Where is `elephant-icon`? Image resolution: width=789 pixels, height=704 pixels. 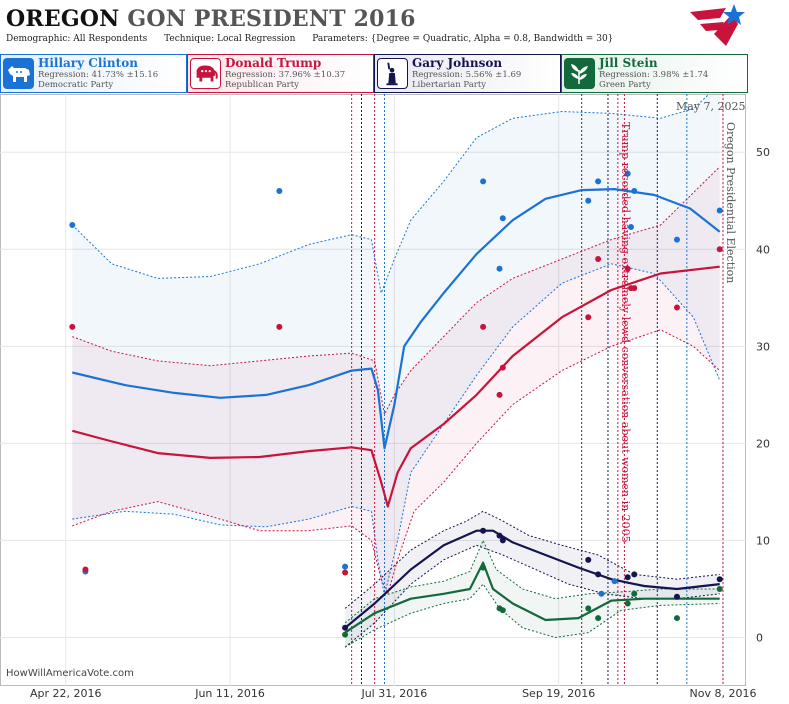
elephant-icon is located at coordinates (205, 73).